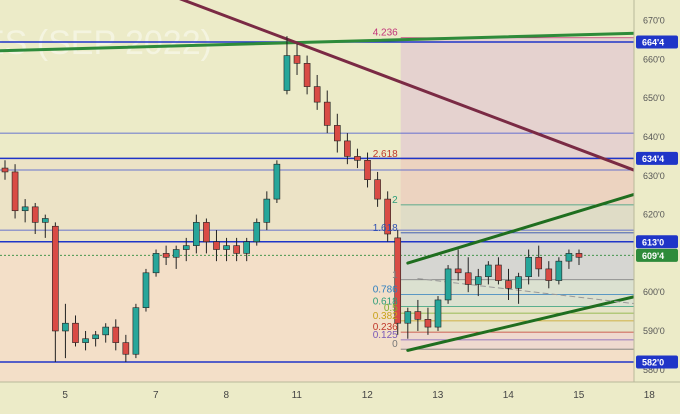  I want to click on fib-level-label: 1, so click(395, 275).